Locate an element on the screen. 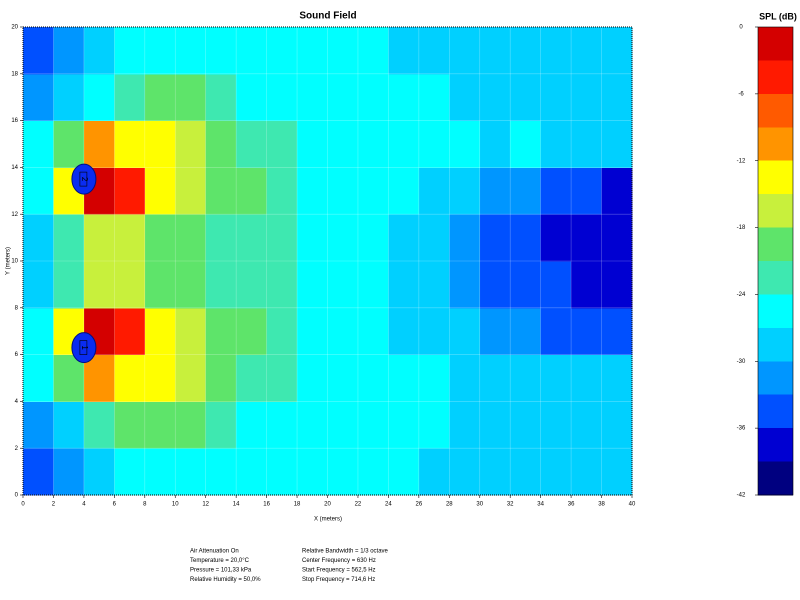  y-tick-label: 20 is located at coordinates (14, 28).